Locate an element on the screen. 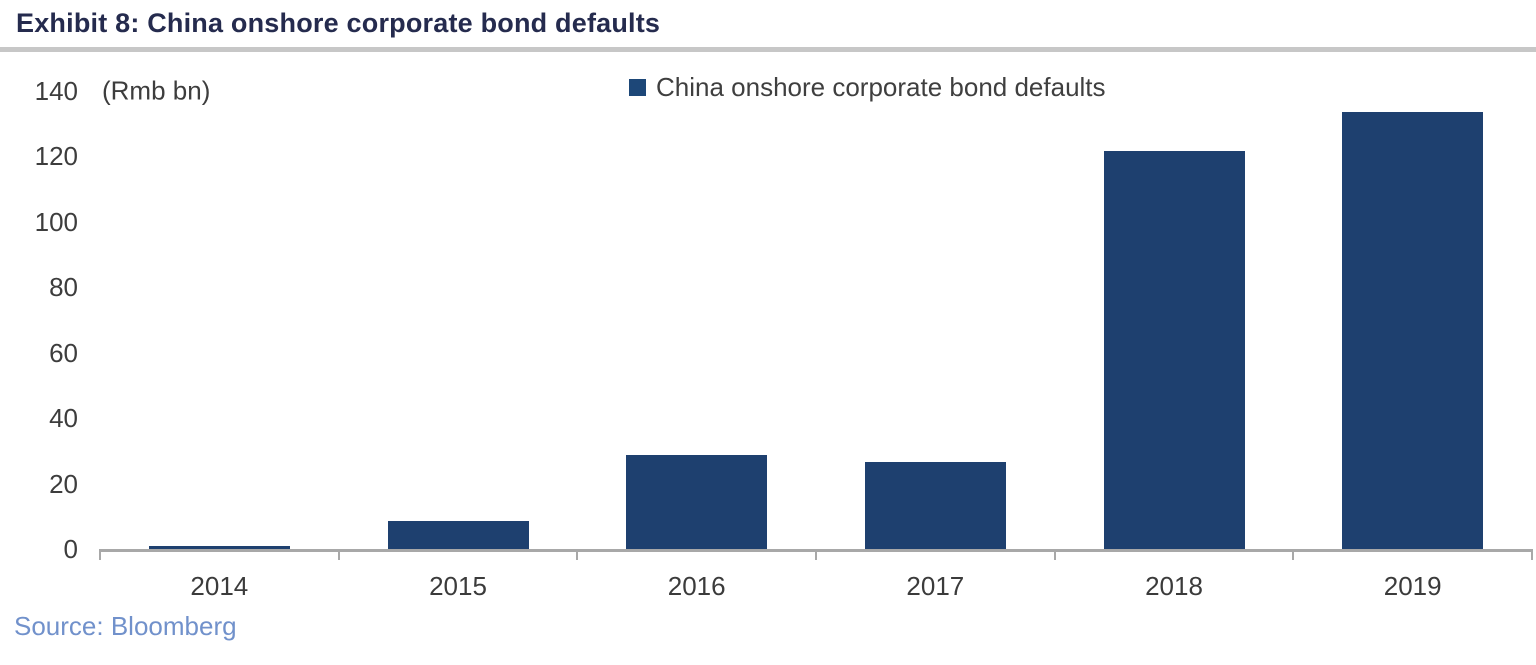 The image size is (1536, 665). y-axis-unit-label: (Rmb bn) is located at coordinates (156, 90).